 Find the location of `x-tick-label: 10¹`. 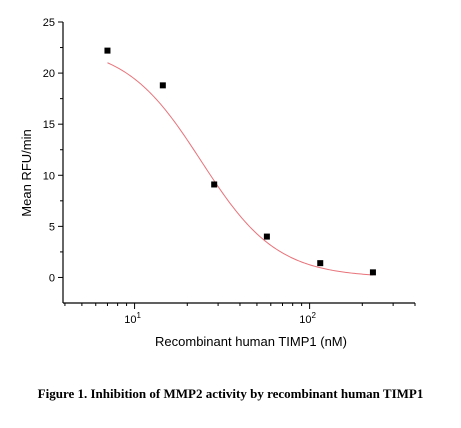

x-tick-label: 10¹ is located at coordinates (132, 318).